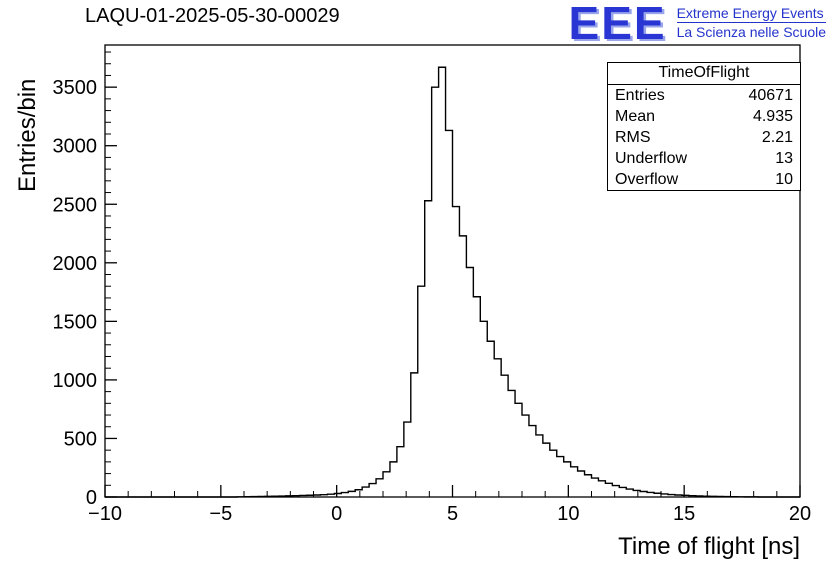 This screenshot has width=836, height=572. What do you see at coordinates (568, 514) in the screenshot?
I see `svg-text: 10` at bounding box center [568, 514].